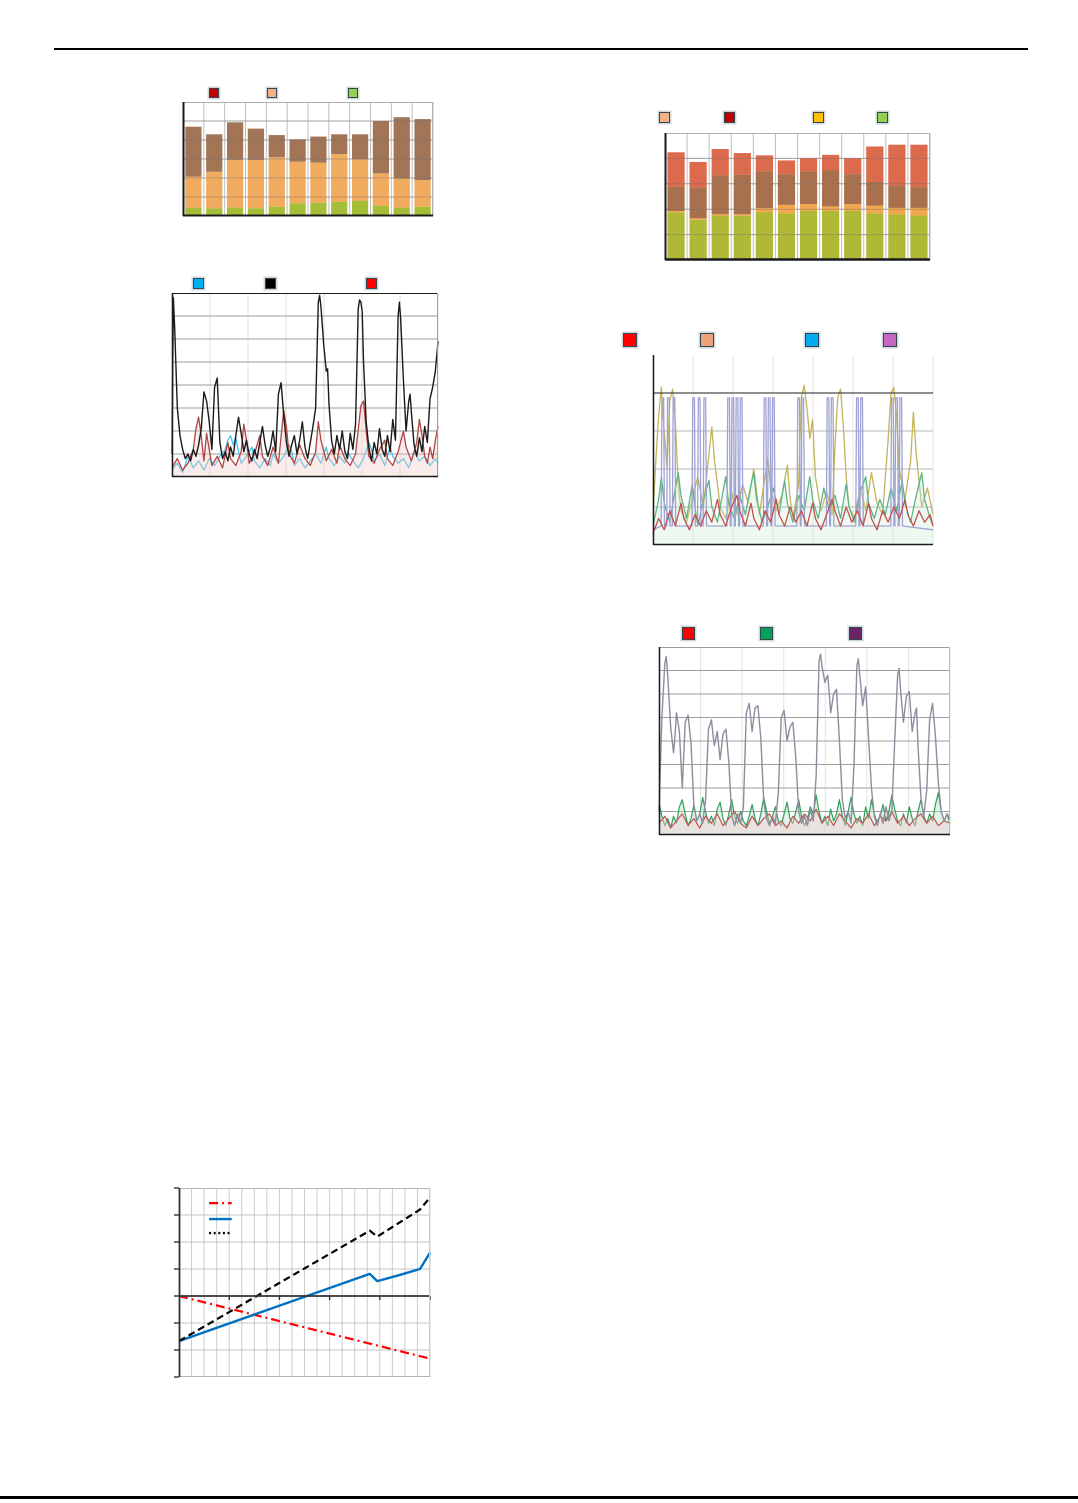 The height and width of the screenshot is (1503, 1078). What do you see at coordinates (305, 385) in the screenshot?
I see `line-chart-mid-left` at bounding box center [305, 385].